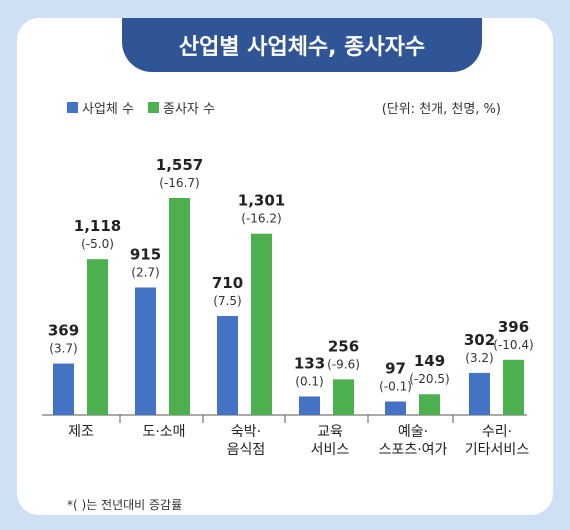 The width and height of the screenshot is (570, 530). What do you see at coordinates (497, 450) in the screenshot?
I see `category-label: 기타서비스` at bounding box center [497, 450].